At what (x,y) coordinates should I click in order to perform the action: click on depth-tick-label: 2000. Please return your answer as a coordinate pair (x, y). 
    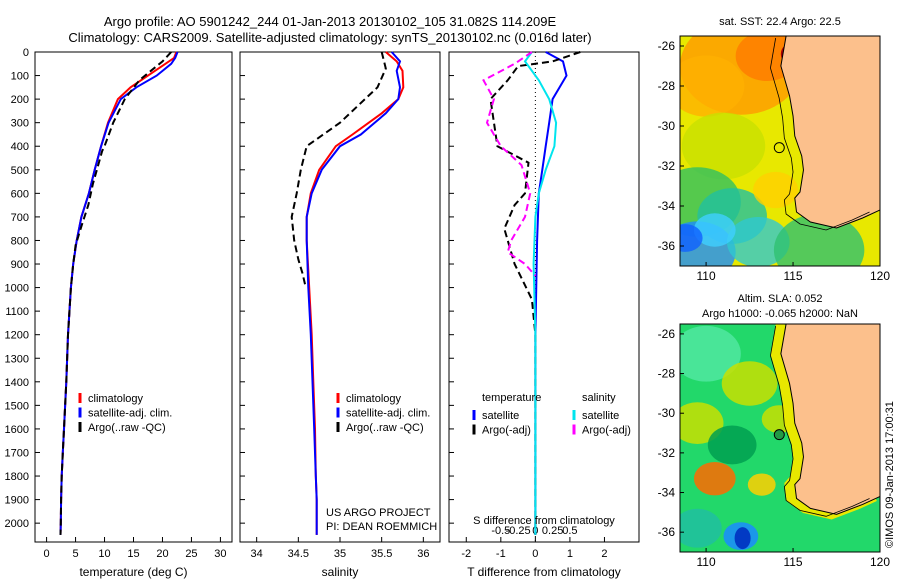
    Looking at the image, I should click on (17, 524).